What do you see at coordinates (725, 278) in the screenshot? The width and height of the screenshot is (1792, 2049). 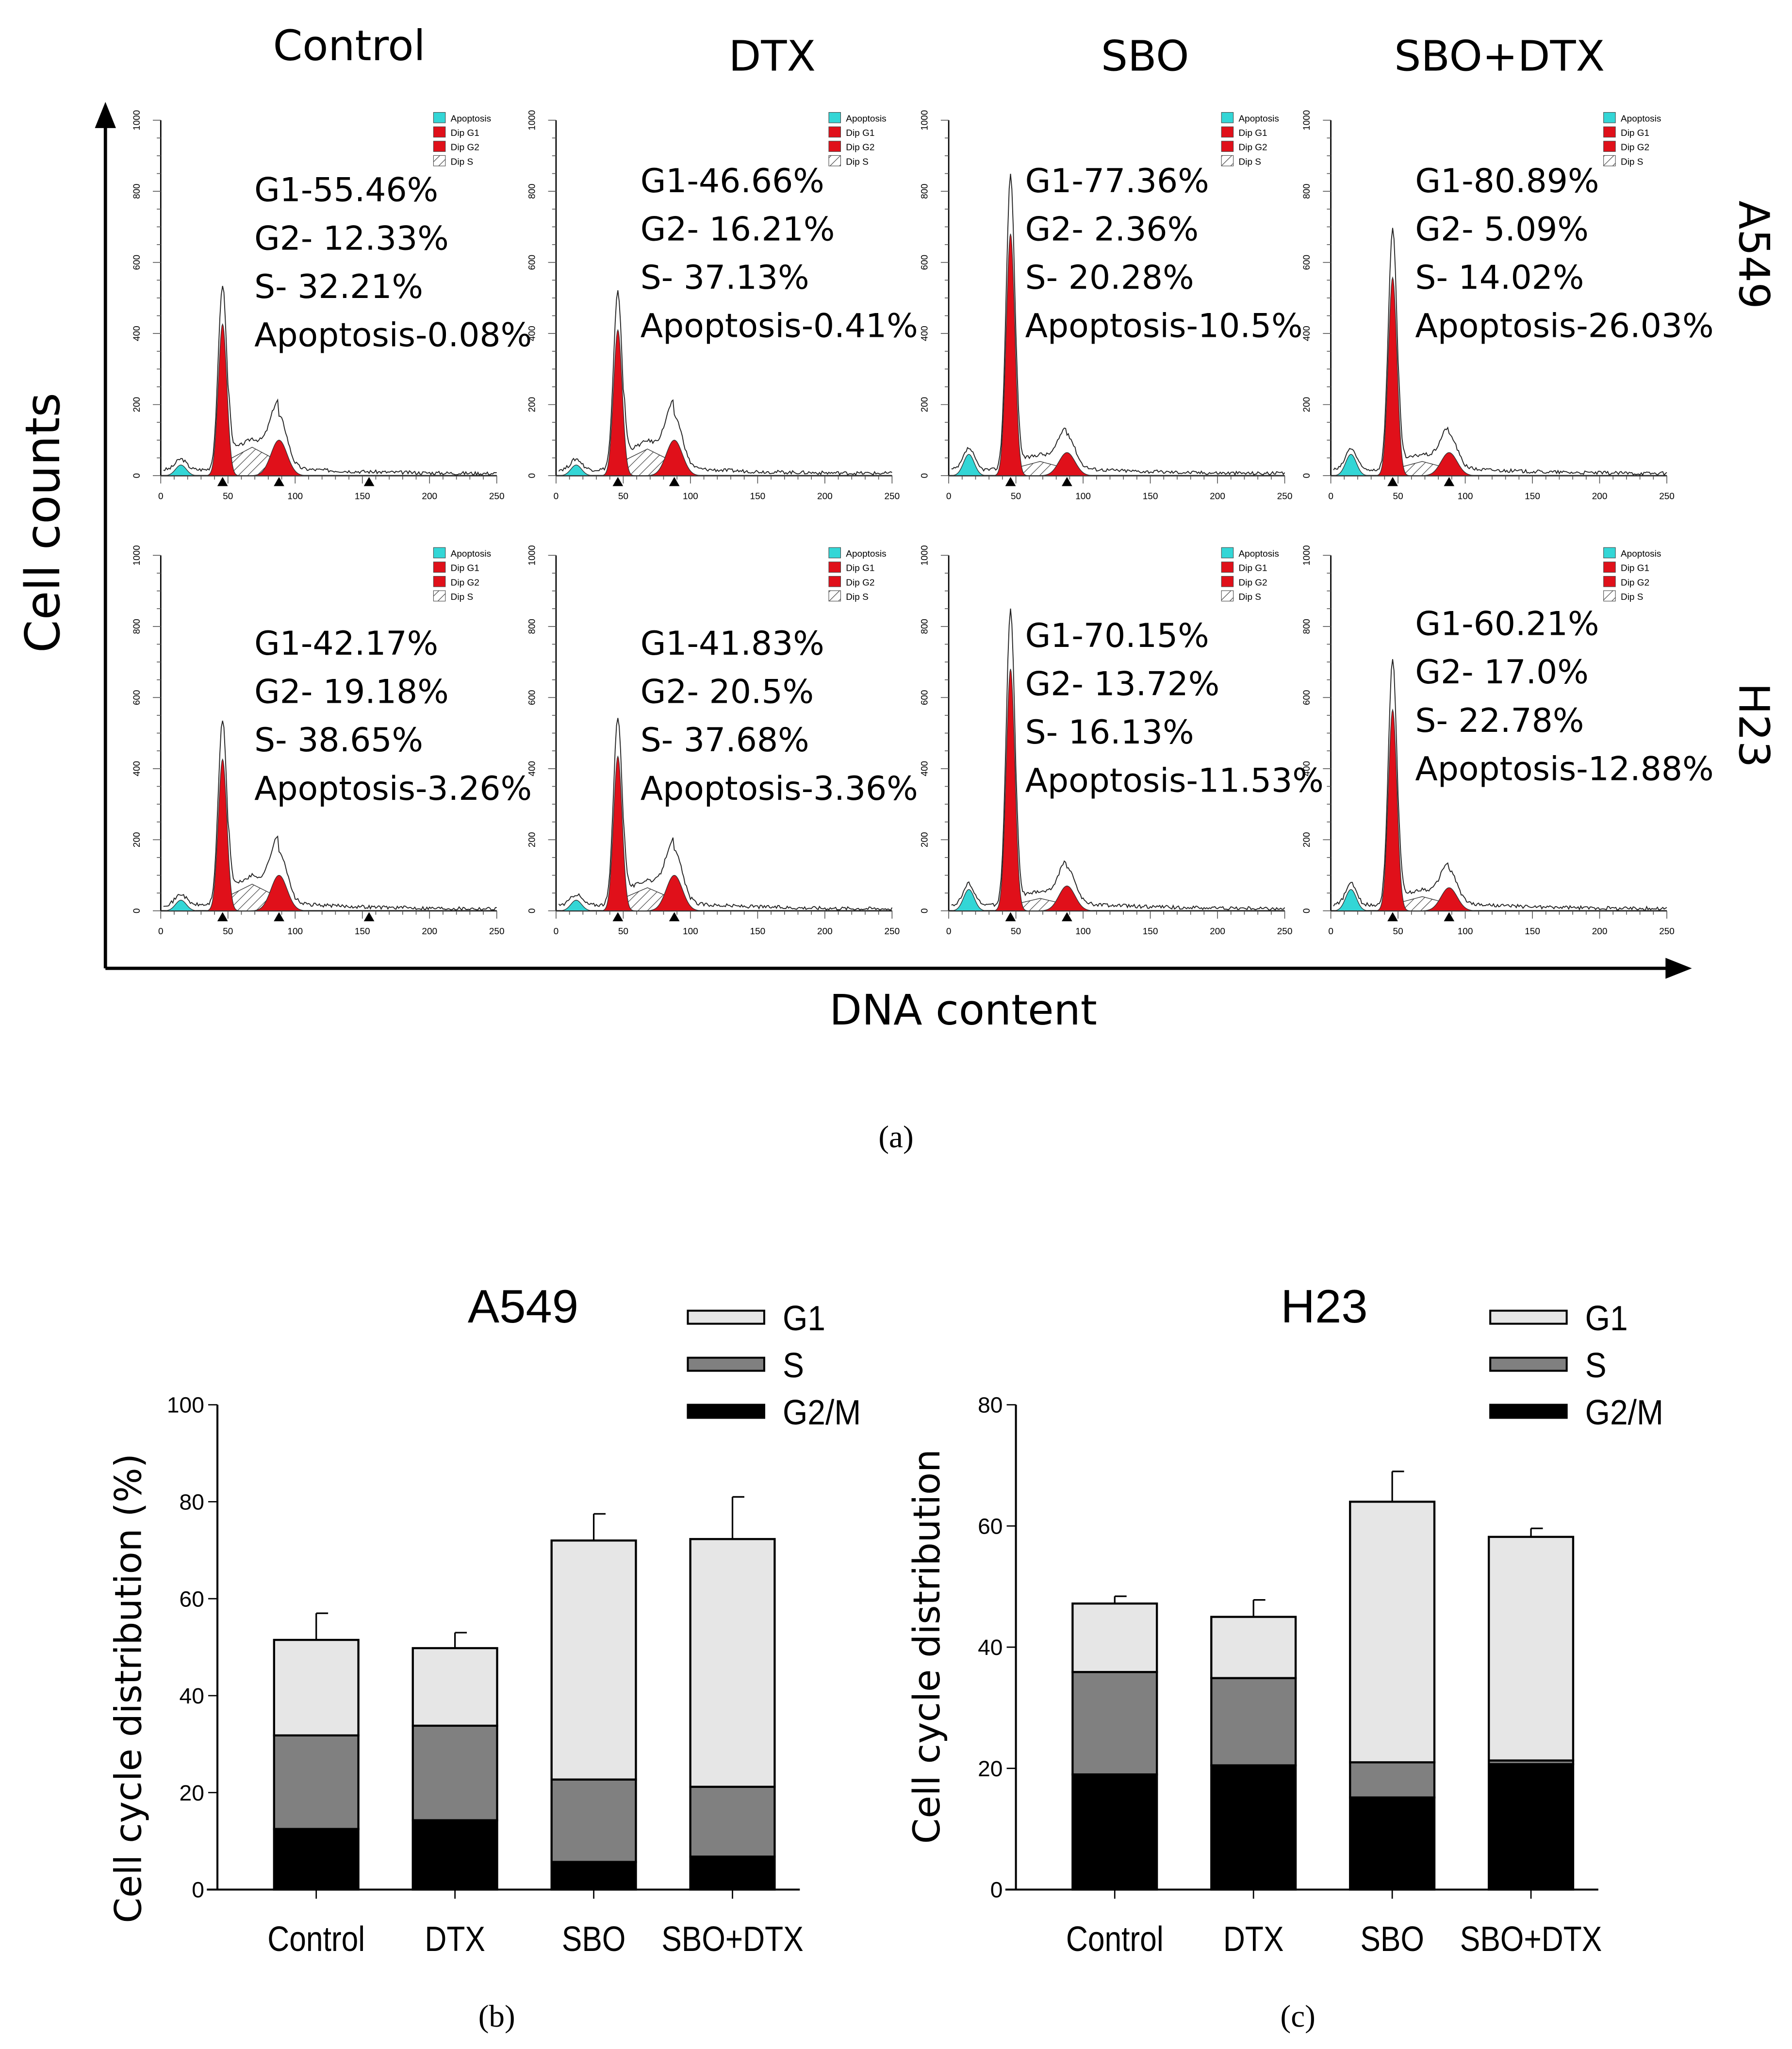 I see `phase-percentage-text: S- 37.13%` at bounding box center [725, 278].